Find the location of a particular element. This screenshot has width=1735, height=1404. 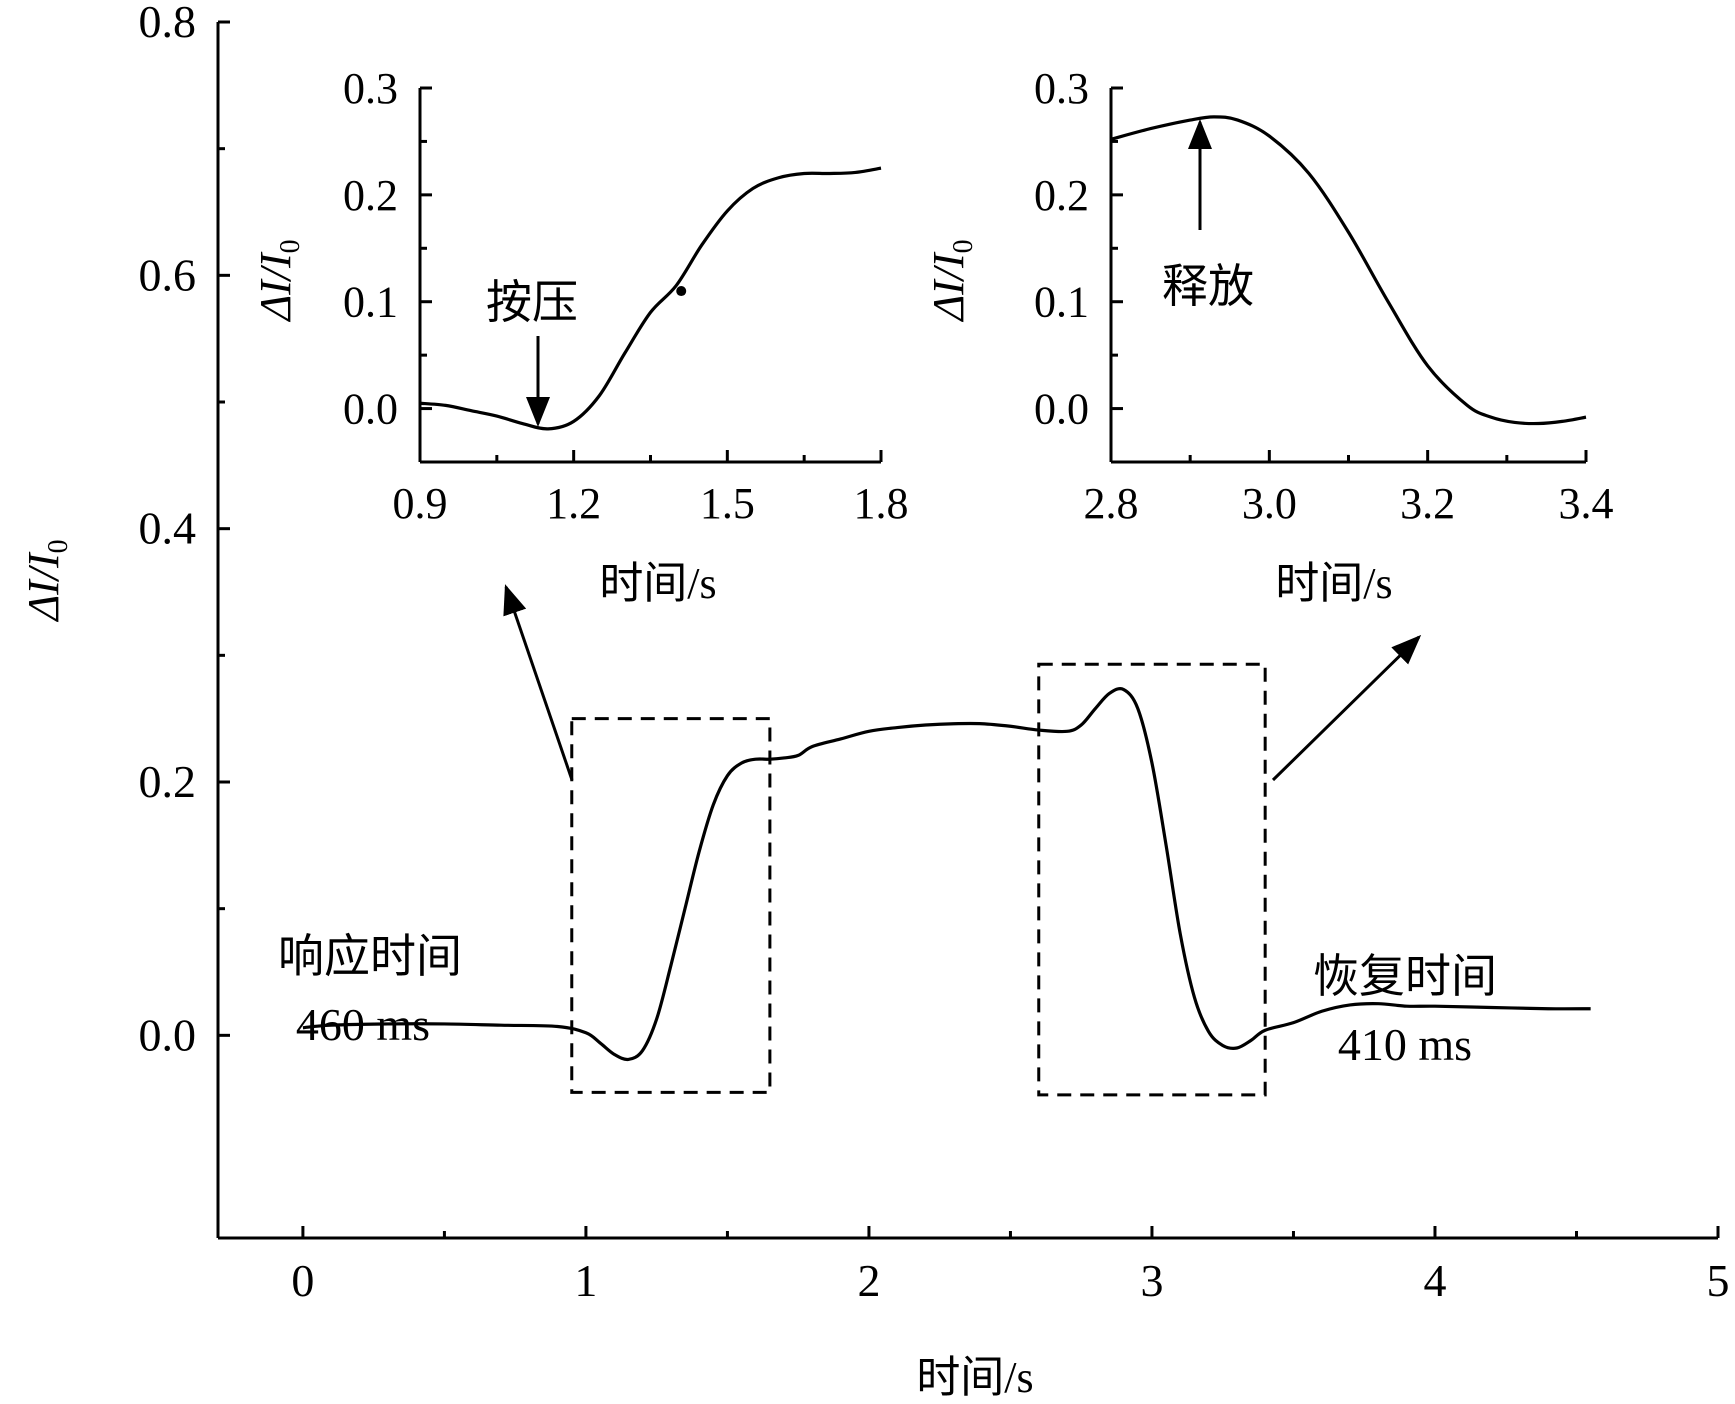

inset-right-x-tick-label: 3.2 is located at coordinates (1427, 503).